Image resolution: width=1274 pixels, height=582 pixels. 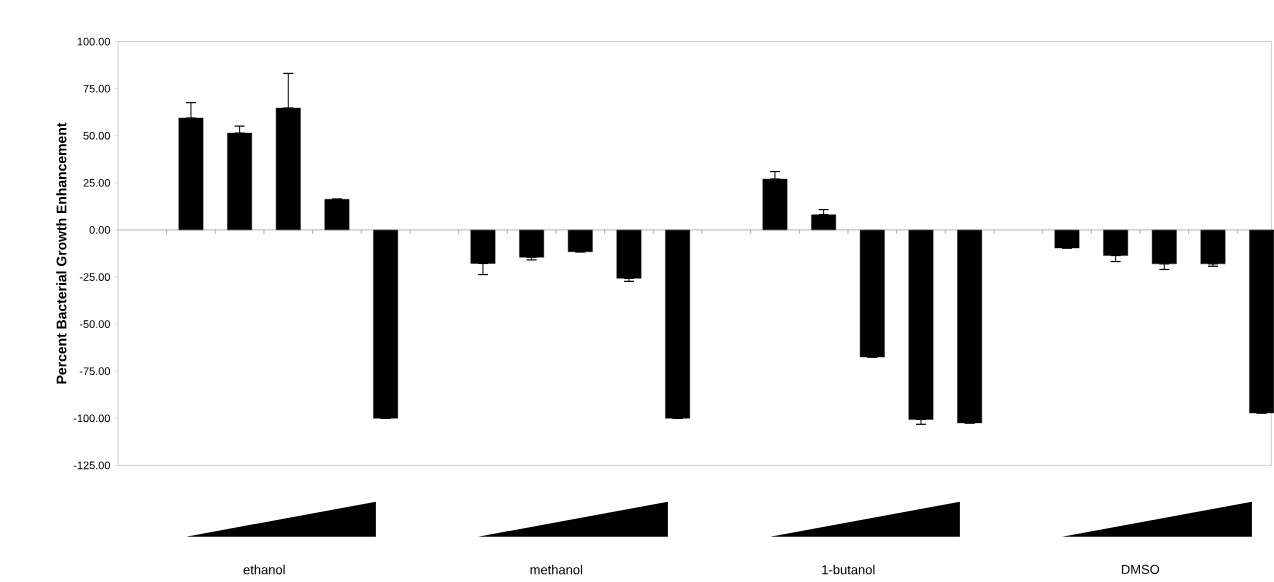 What do you see at coordinates (96, 88) in the screenshot?
I see `y-tick-label: 75.00` at bounding box center [96, 88].